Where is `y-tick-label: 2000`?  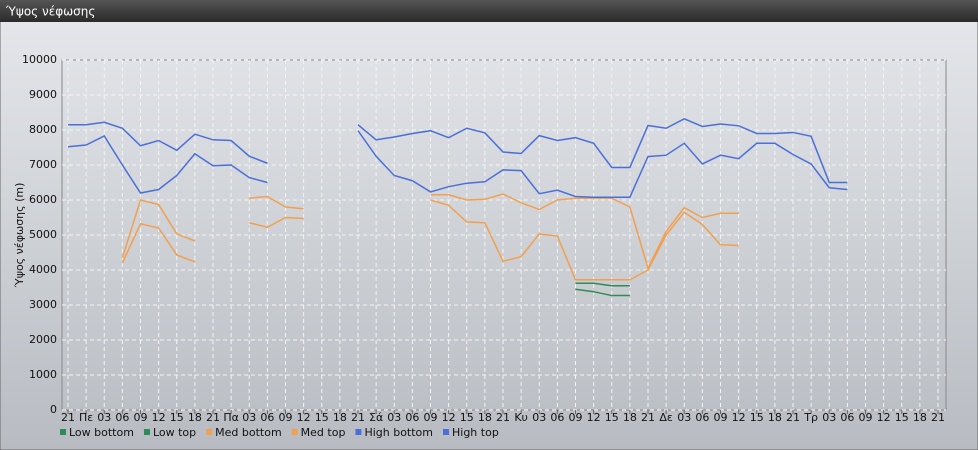
y-tick-label: 2000 is located at coordinates (43, 339).